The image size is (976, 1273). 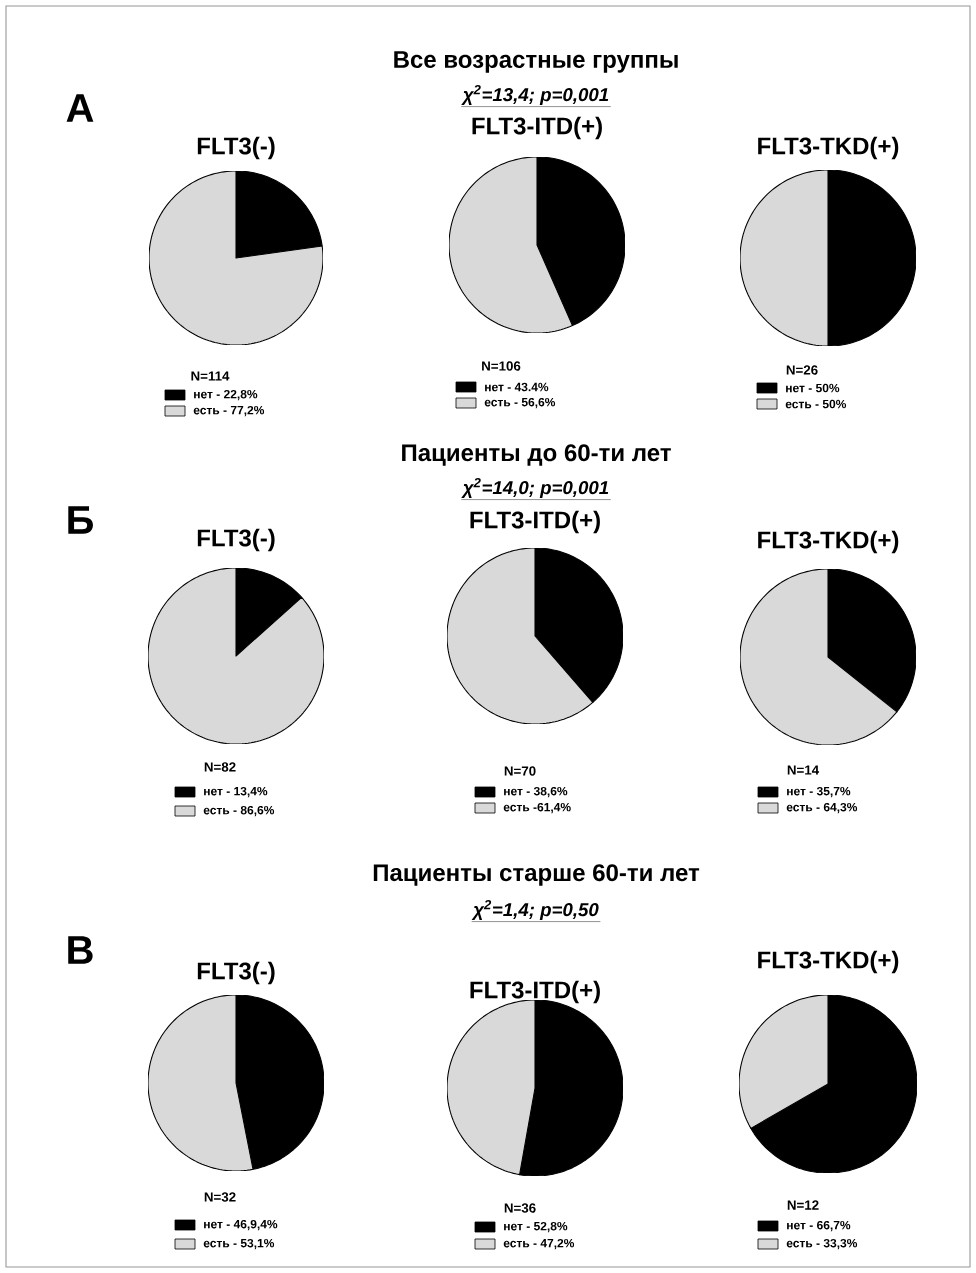 I want to click on legend-label: есть -61,4%, so click(x=537, y=808).